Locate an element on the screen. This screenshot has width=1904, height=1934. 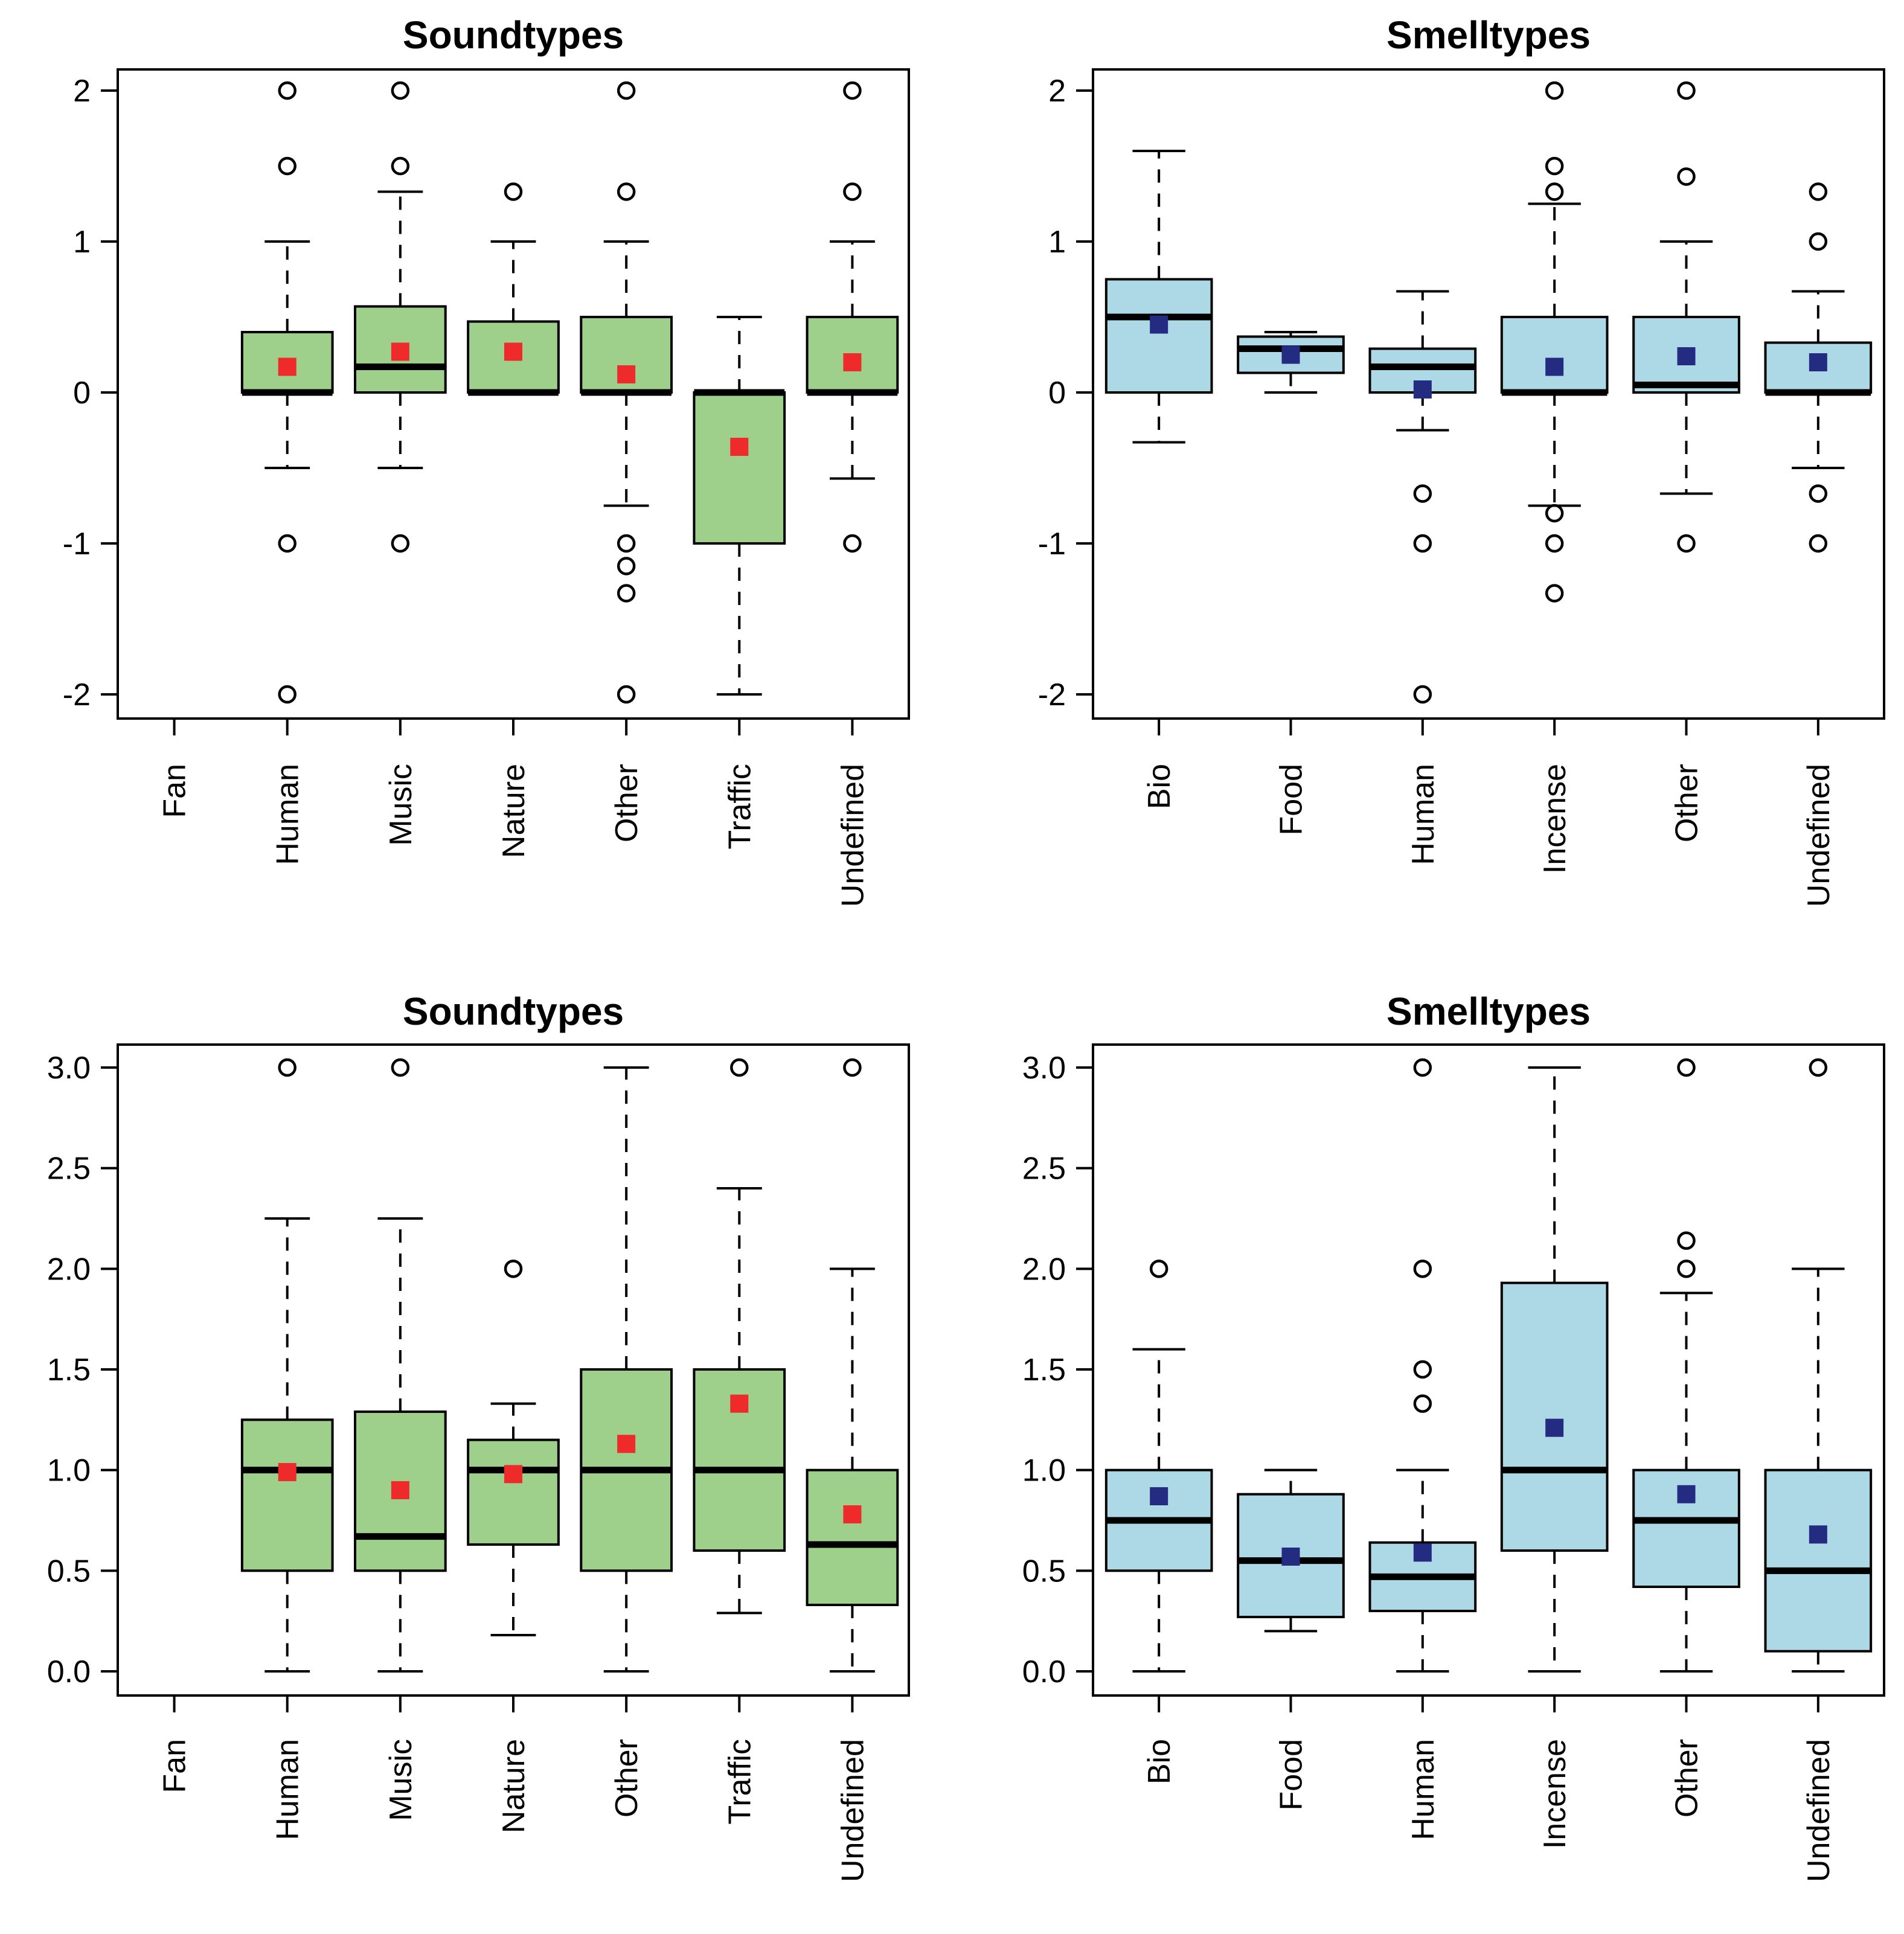
y-tick-label: 0.0 is located at coordinates (69, 1671).